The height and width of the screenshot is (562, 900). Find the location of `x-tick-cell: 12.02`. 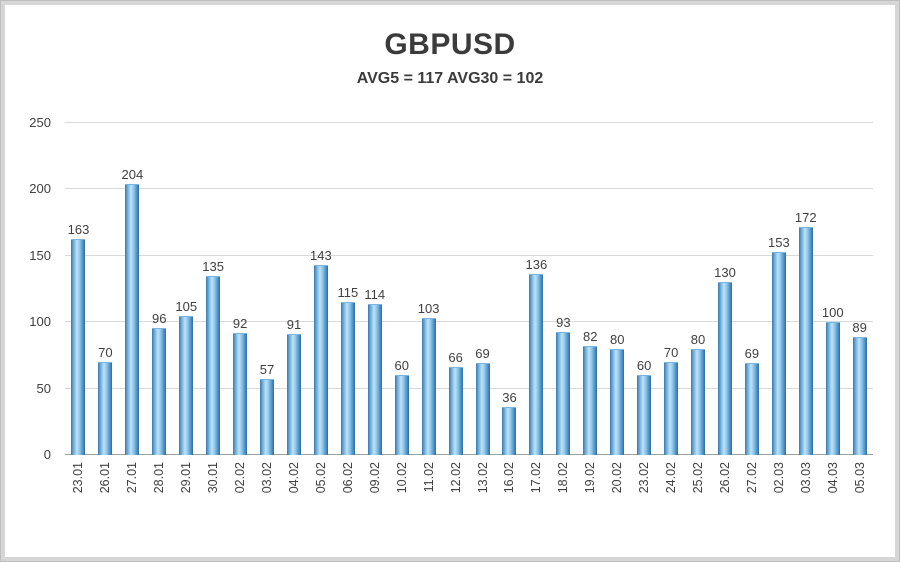

x-tick-cell: 12.02 is located at coordinates (455, 493).